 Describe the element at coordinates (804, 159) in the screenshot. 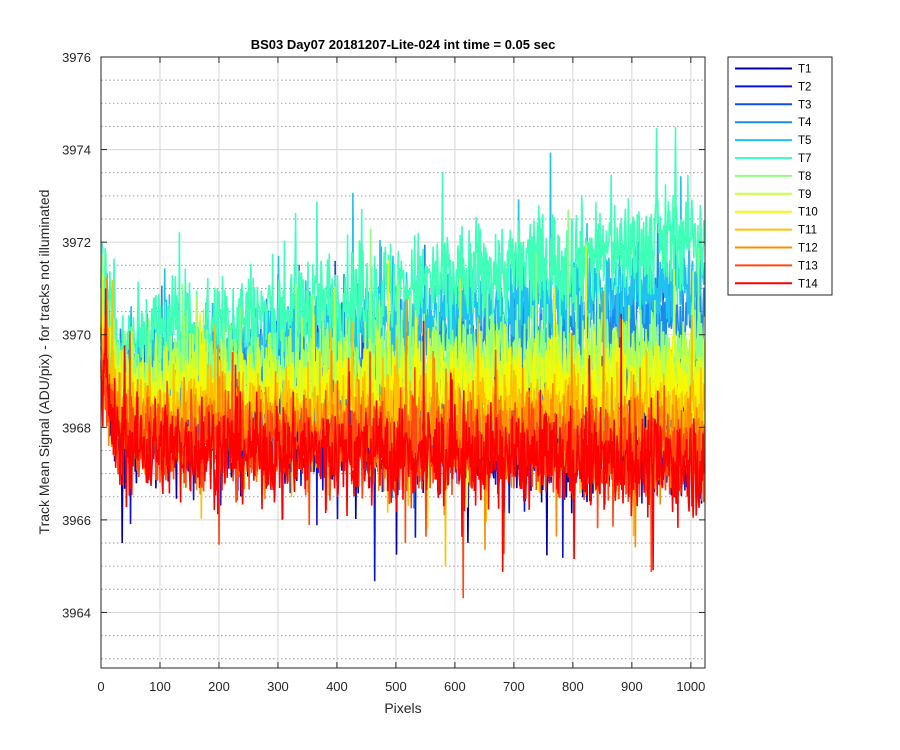

I see `legend-label-t7: T7` at that location.